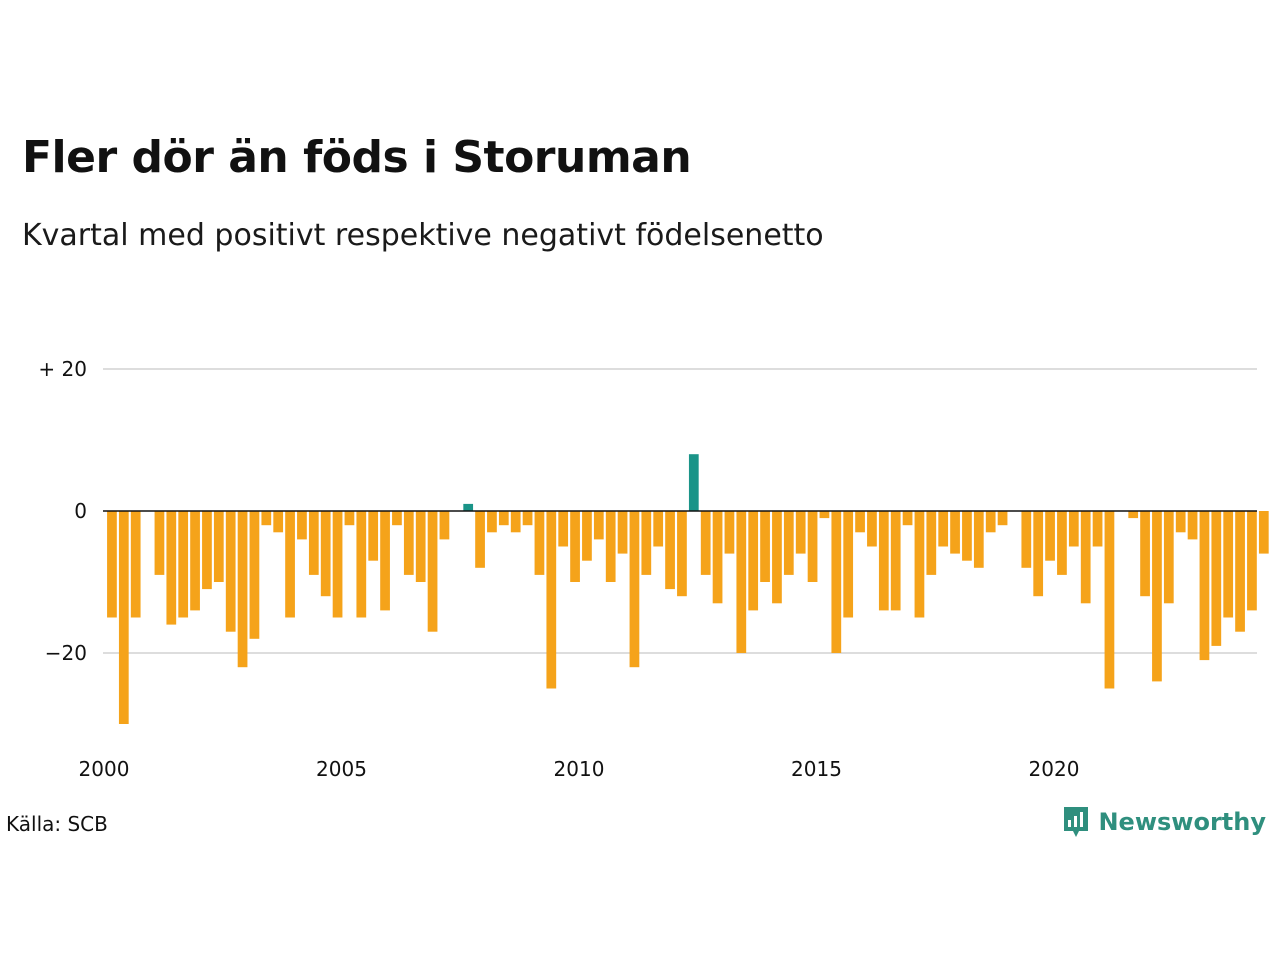 The image size is (1280, 960). What do you see at coordinates (104, 769) in the screenshot?
I see `x-tick-label: 2000` at bounding box center [104, 769].